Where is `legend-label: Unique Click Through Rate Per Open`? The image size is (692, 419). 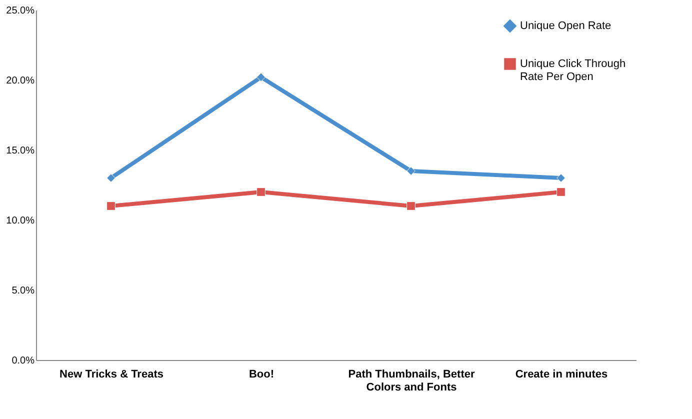 legend-label: Unique Click Through Rate Per Open is located at coordinates (573, 70).